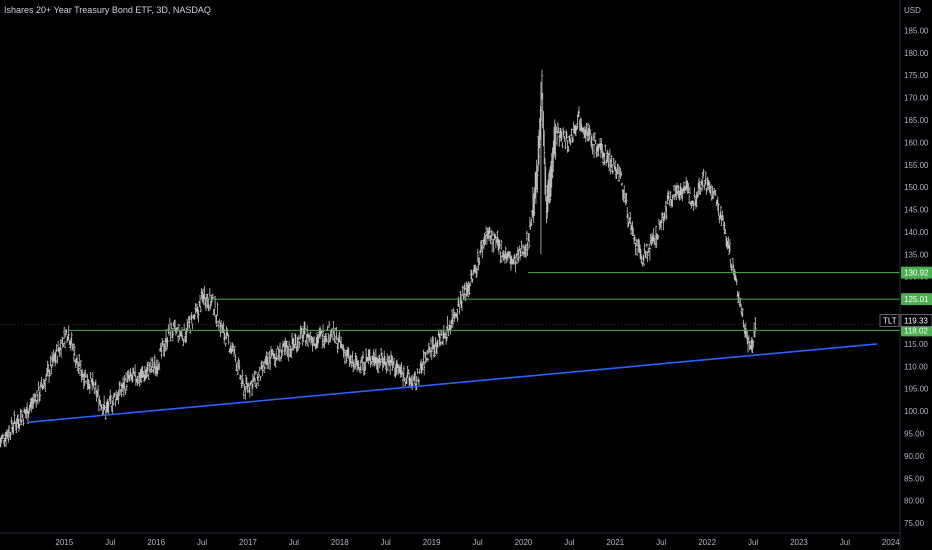 The width and height of the screenshot is (932, 550). I want to click on y-tick-label: 115.00, so click(916, 344).